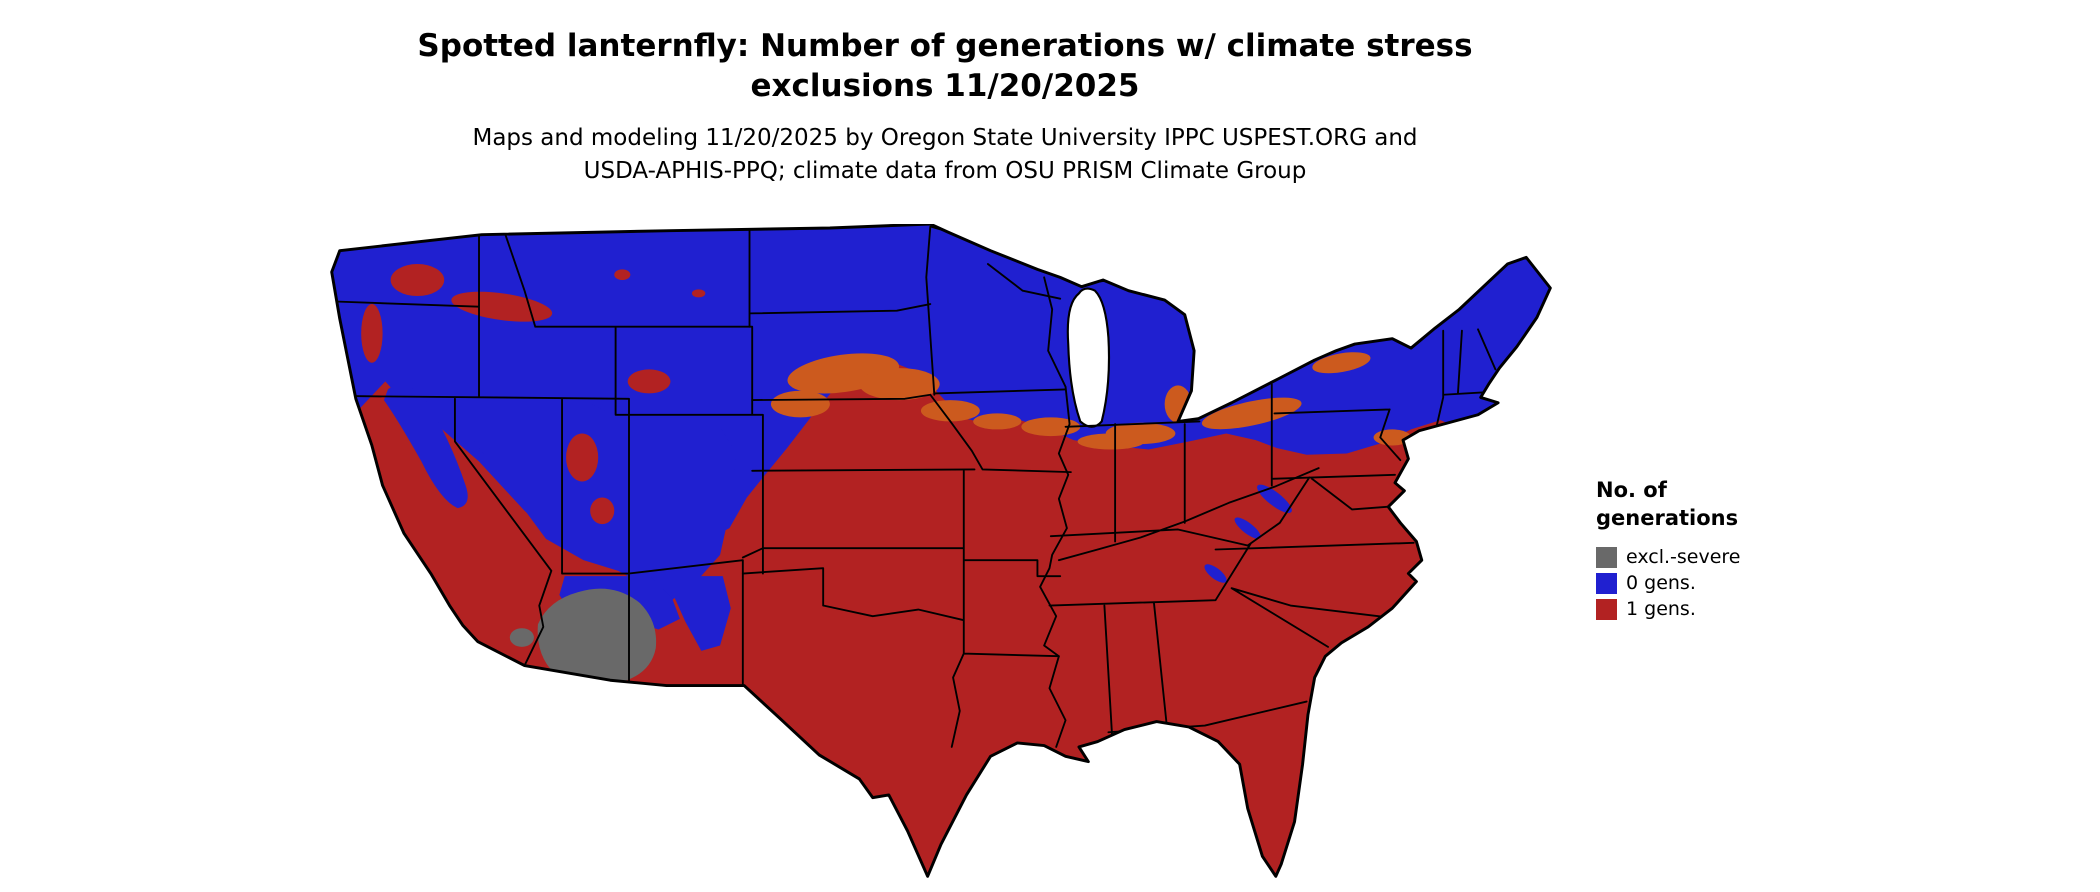 Image resolution: width=2100 pixels, height=892 pixels. Describe the element at coordinates (1716, 609) in the screenshot. I see `legend-item-one-generation: 1 gens.` at that location.